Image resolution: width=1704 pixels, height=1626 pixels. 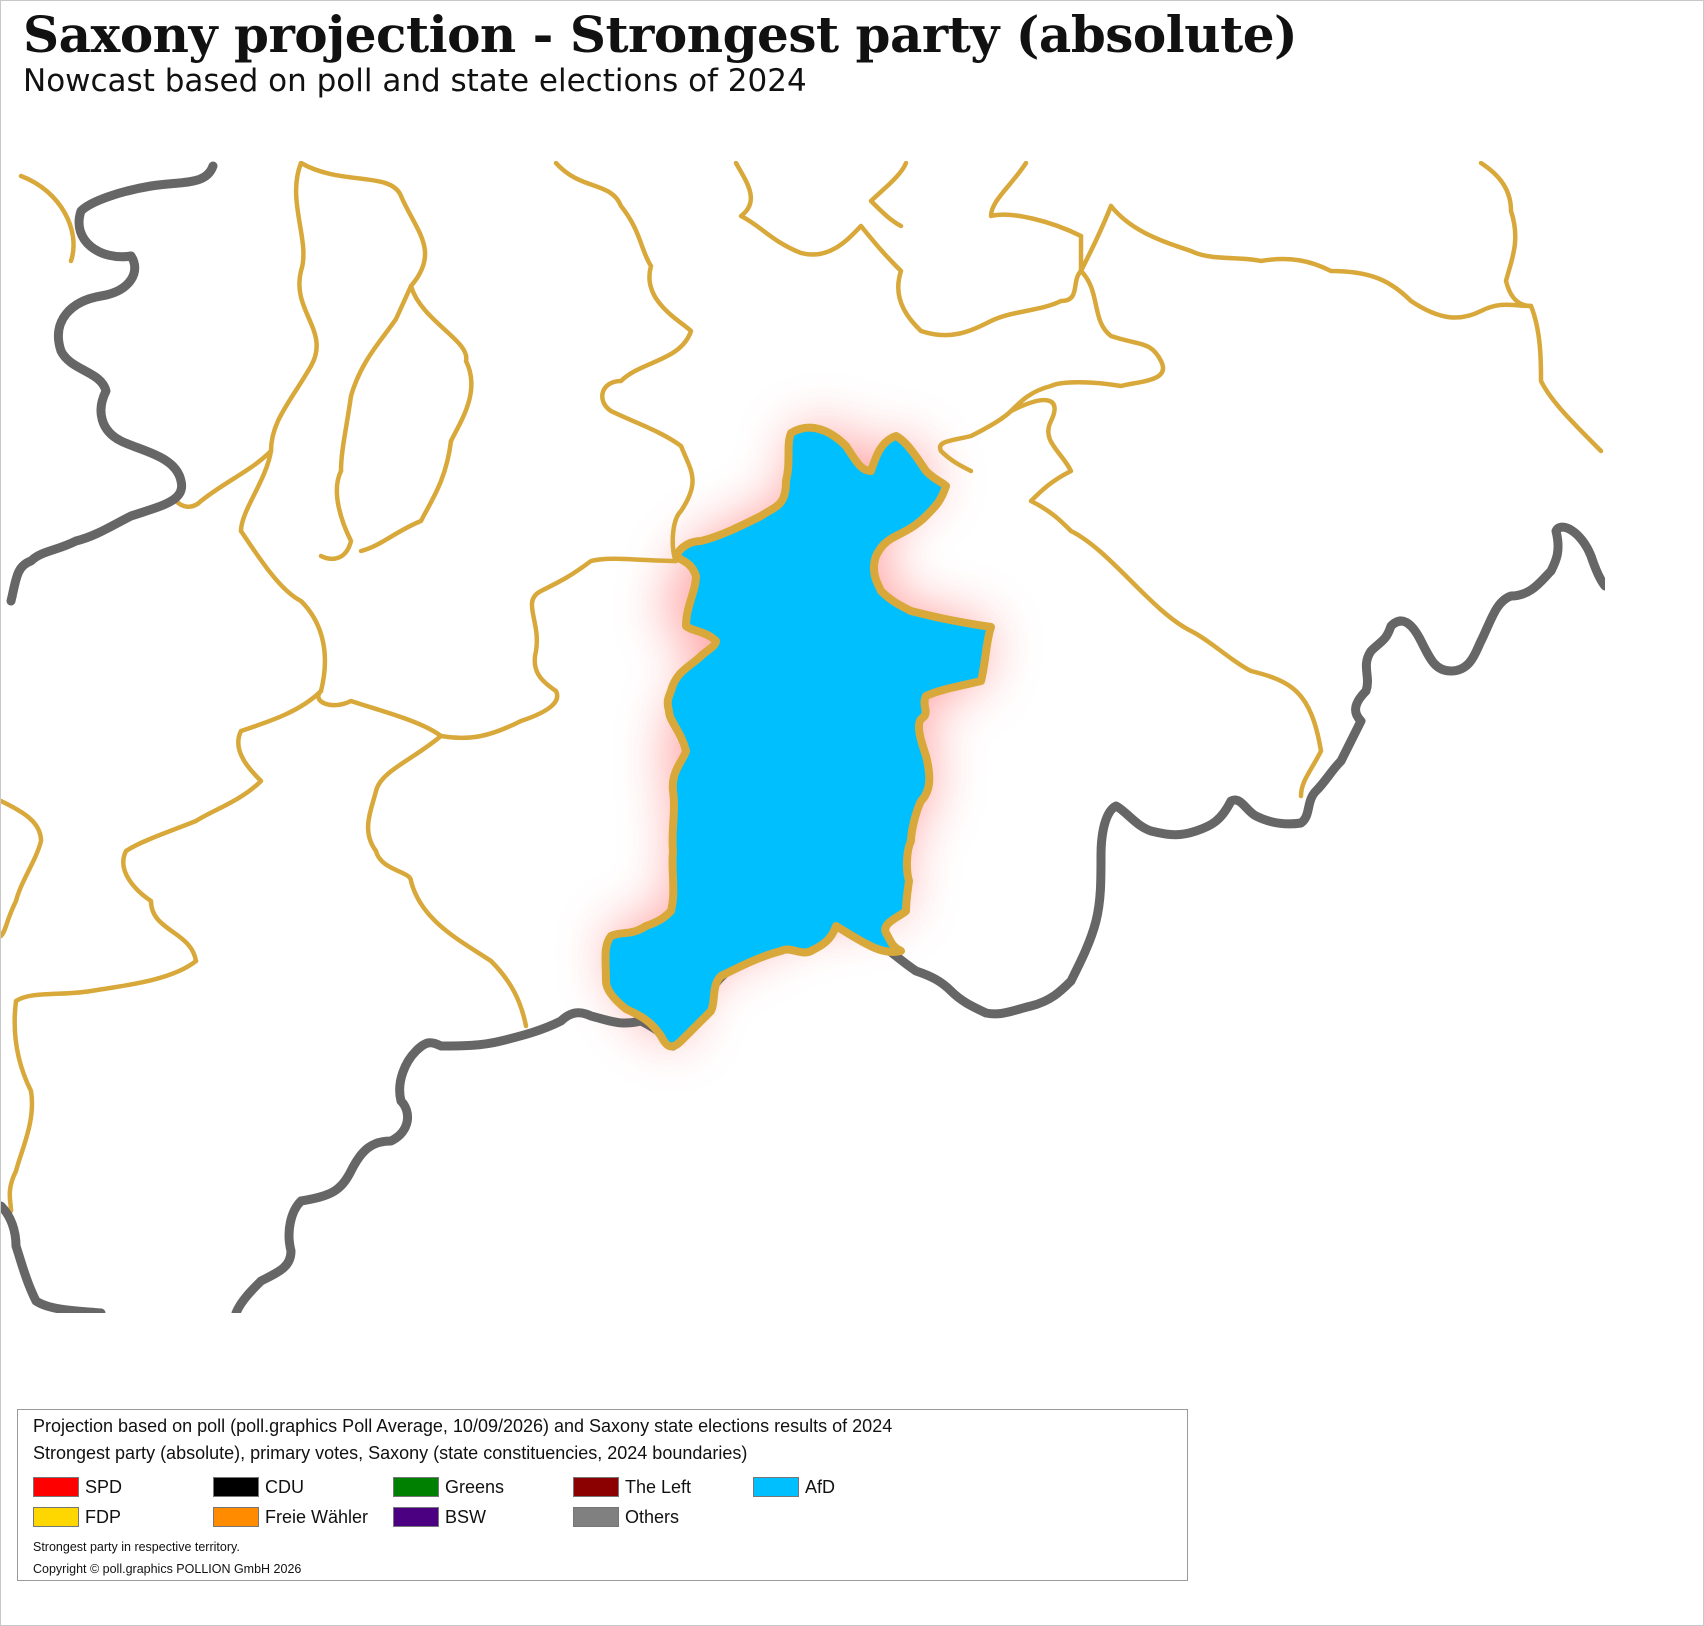 What do you see at coordinates (236, 1517) in the screenshot?
I see `freie-waehler-swatch` at bounding box center [236, 1517].